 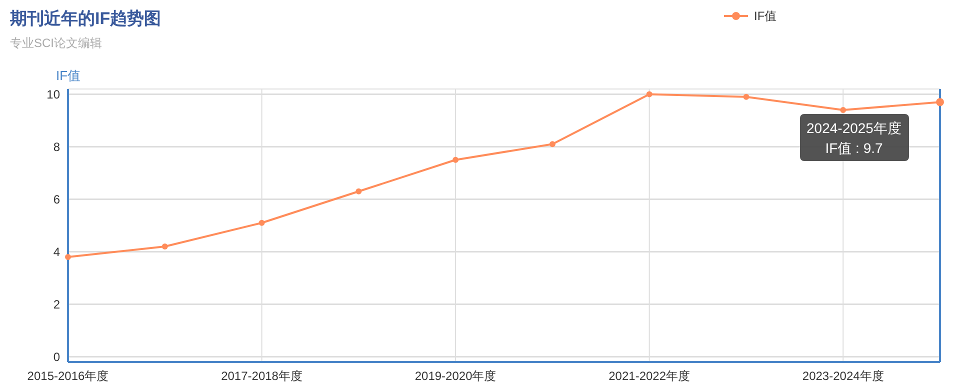 What do you see at coordinates (85, 18) in the screenshot?
I see `chart-title: 期刊近年的IF趋势图` at bounding box center [85, 18].